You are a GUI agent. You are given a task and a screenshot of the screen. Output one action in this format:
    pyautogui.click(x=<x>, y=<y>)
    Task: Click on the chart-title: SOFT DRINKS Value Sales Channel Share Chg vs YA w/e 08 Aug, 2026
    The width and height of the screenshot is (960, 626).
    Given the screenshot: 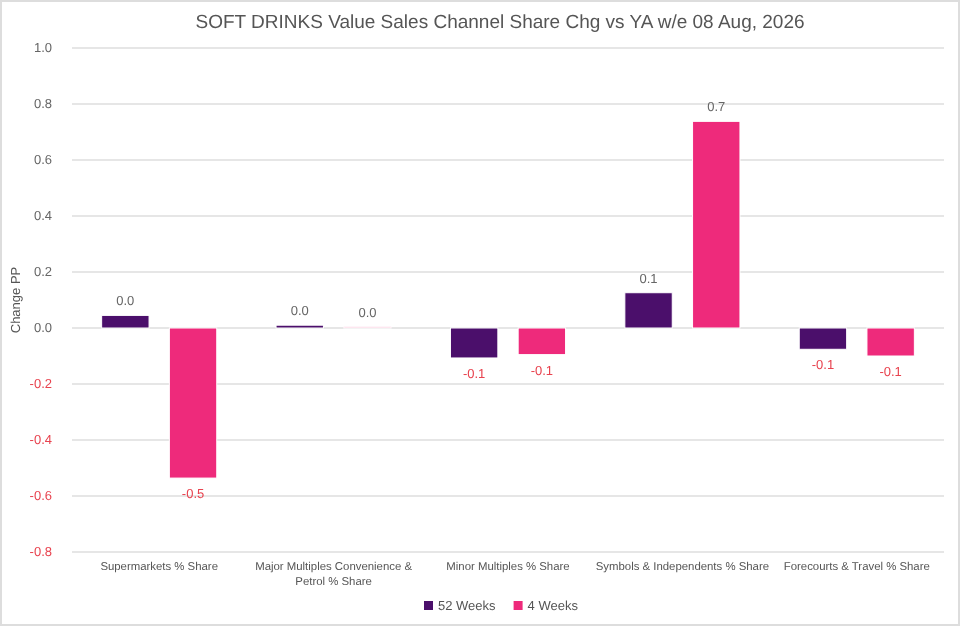 What is the action you would take?
    pyautogui.click(x=500, y=23)
    